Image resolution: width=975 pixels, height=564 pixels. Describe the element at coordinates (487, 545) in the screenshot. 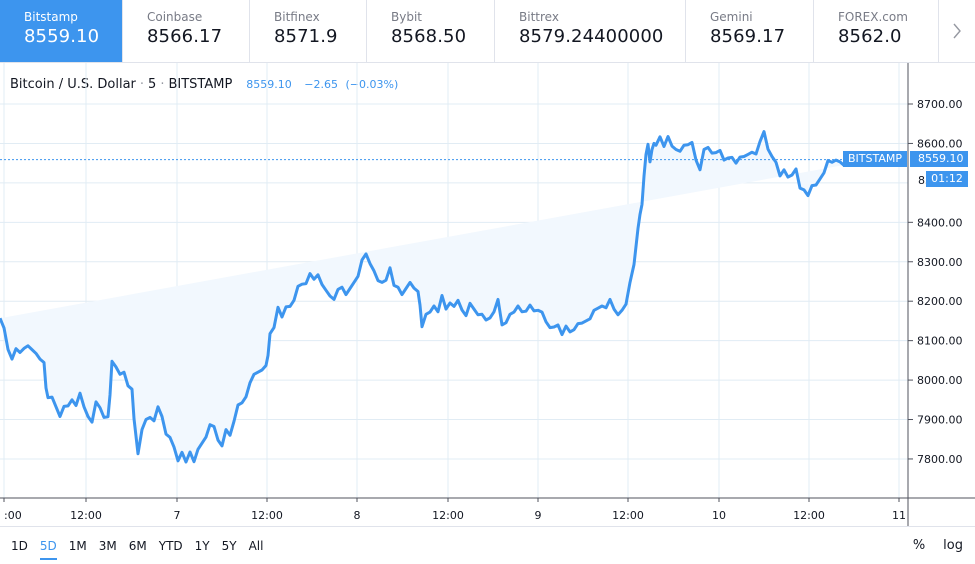

I see `range-bar: 1D 5D 1M 3M 6M YTD 1Y 5Y All % log` at that location.